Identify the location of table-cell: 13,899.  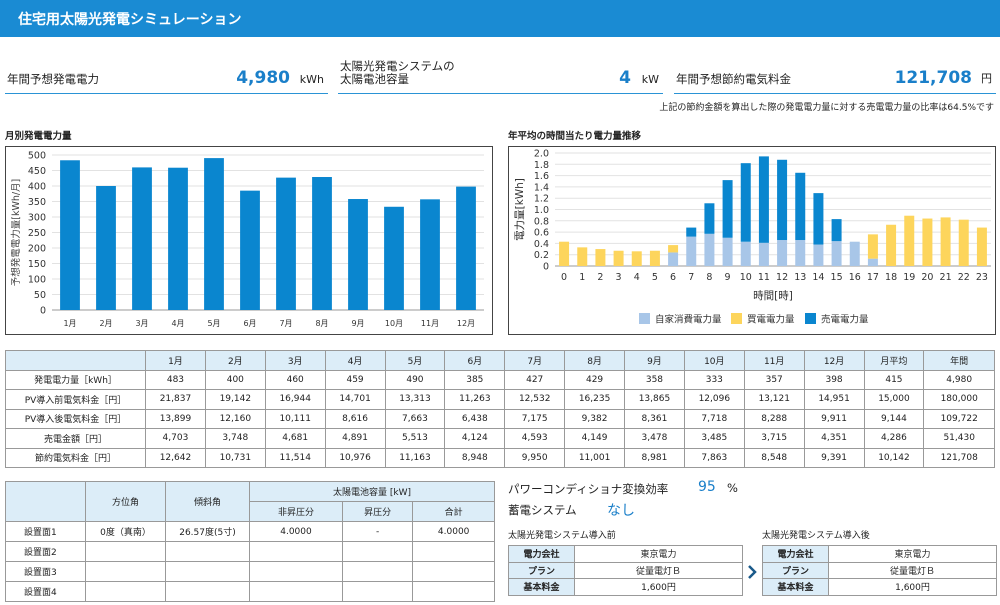
(175, 418).